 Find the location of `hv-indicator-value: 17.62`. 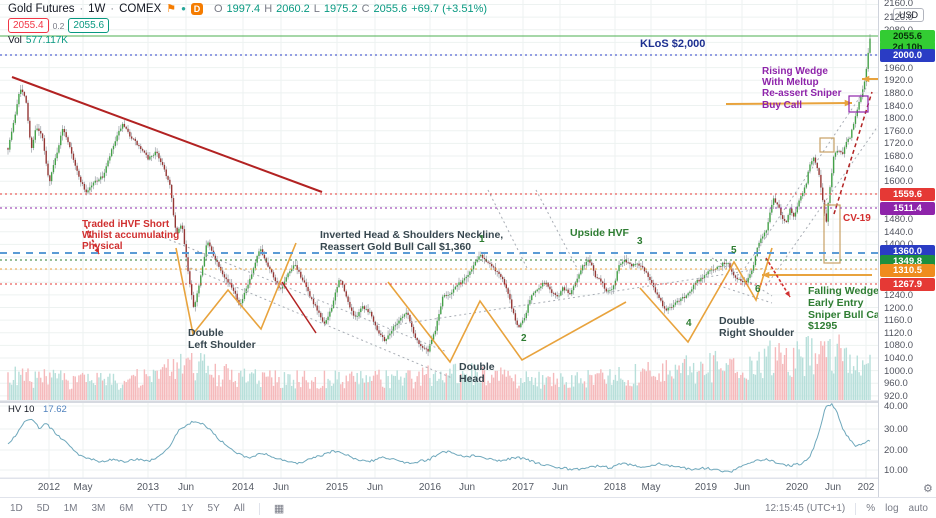

hv-indicator-value: 17.62 is located at coordinates (55, 409).